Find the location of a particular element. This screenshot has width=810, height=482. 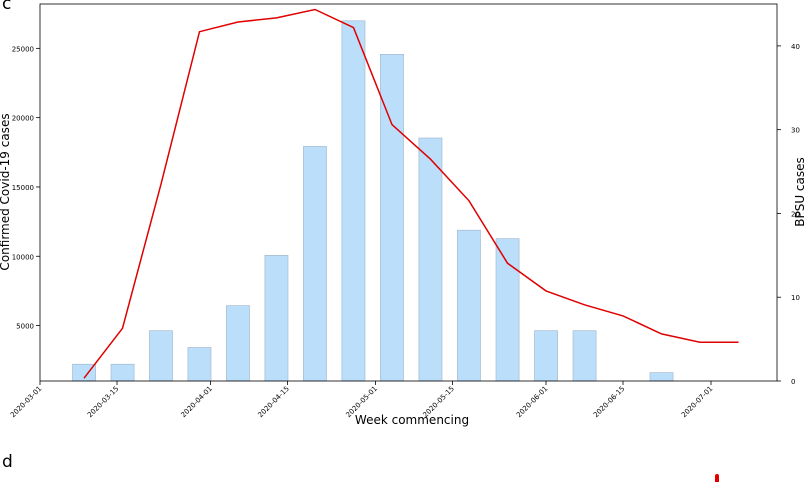

x-tick-label: 2020-04-15 is located at coordinates (273, 402).